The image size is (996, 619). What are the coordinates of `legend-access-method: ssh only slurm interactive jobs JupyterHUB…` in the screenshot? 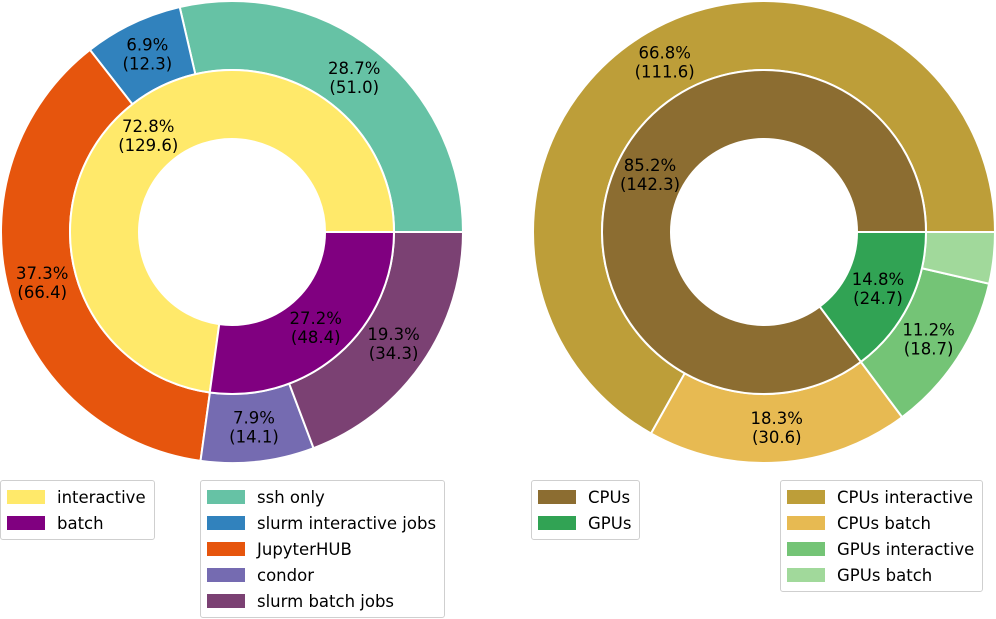 It's located at (323, 549).